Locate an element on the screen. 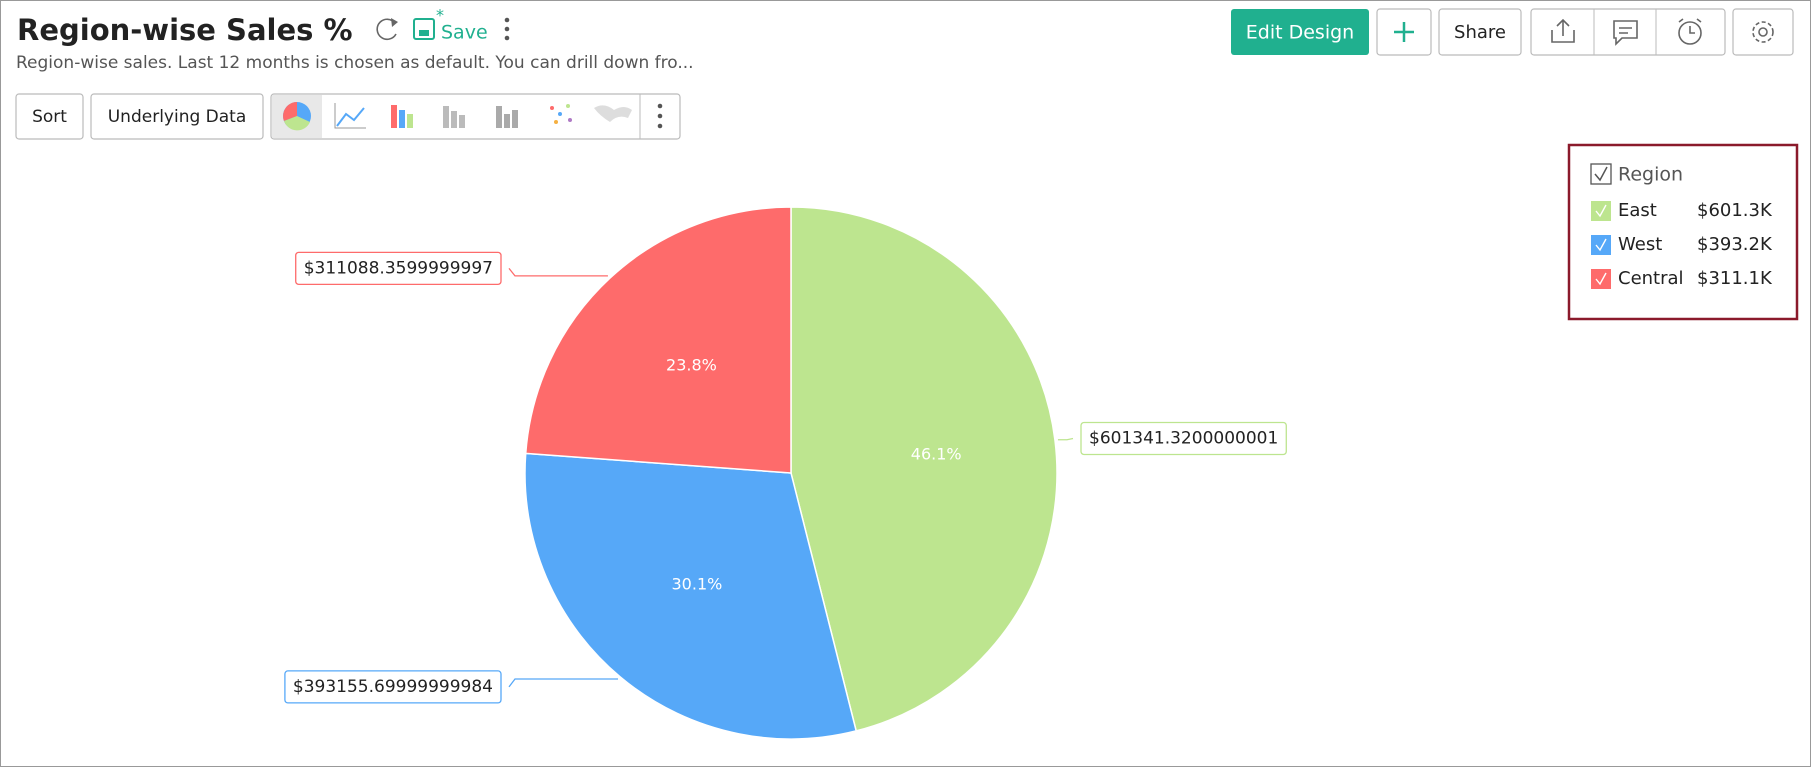  button-label: Edit Design is located at coordinates (1300, 33).